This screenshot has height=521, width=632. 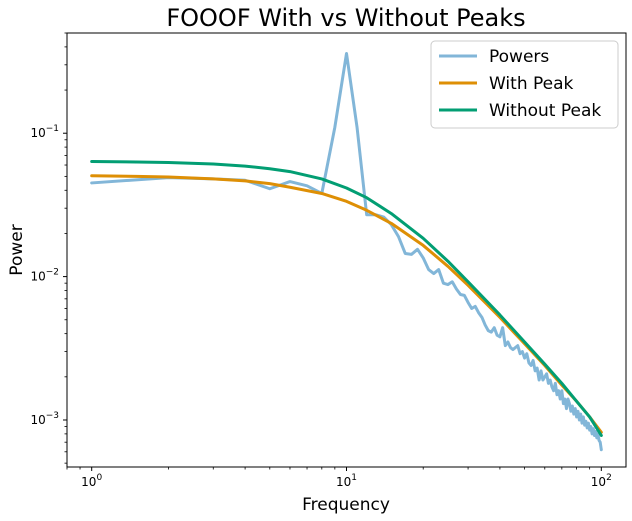 What do you see at coordinates (48, 248) in the screenshot?
I see `y-axis: 10−310−210−1` at bounding box center [48, 248].